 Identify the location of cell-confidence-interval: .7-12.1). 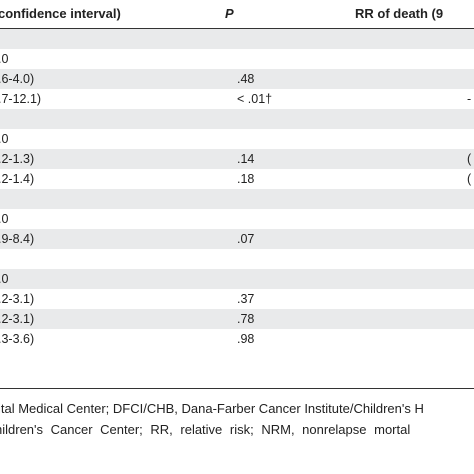
(21, 99).